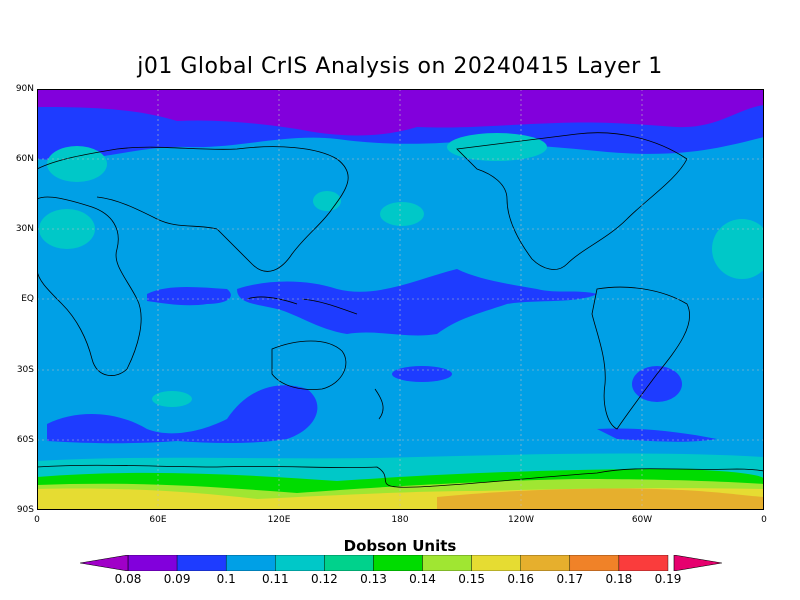  What do you see at coordinates (172, 399) in the screenshot?
I see `teal-patch-s-atl` at bounding box center [172, 399].